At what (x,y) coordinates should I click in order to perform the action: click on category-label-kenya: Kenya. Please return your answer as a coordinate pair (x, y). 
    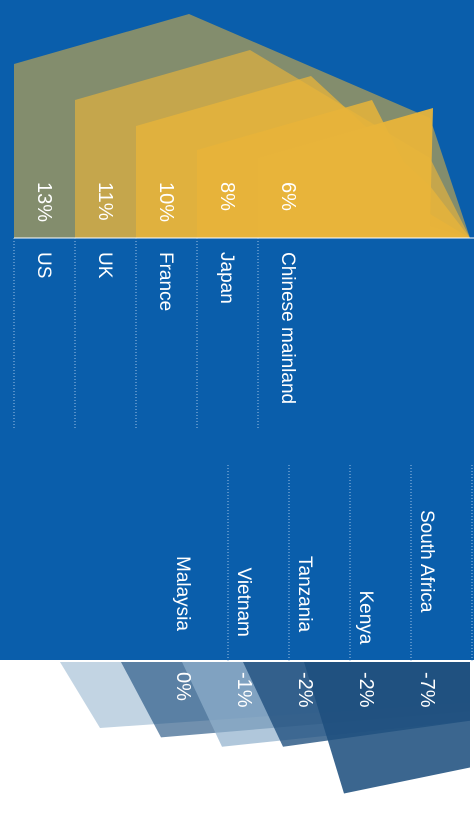
    Looking at the image, I should click on (365, 618).